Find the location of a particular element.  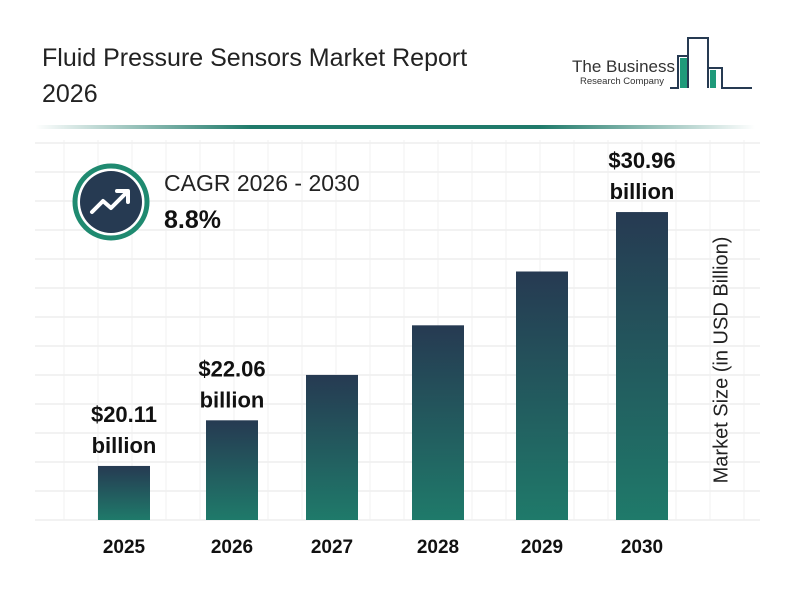

trending-up-icon is located at coordinates (111, 202).